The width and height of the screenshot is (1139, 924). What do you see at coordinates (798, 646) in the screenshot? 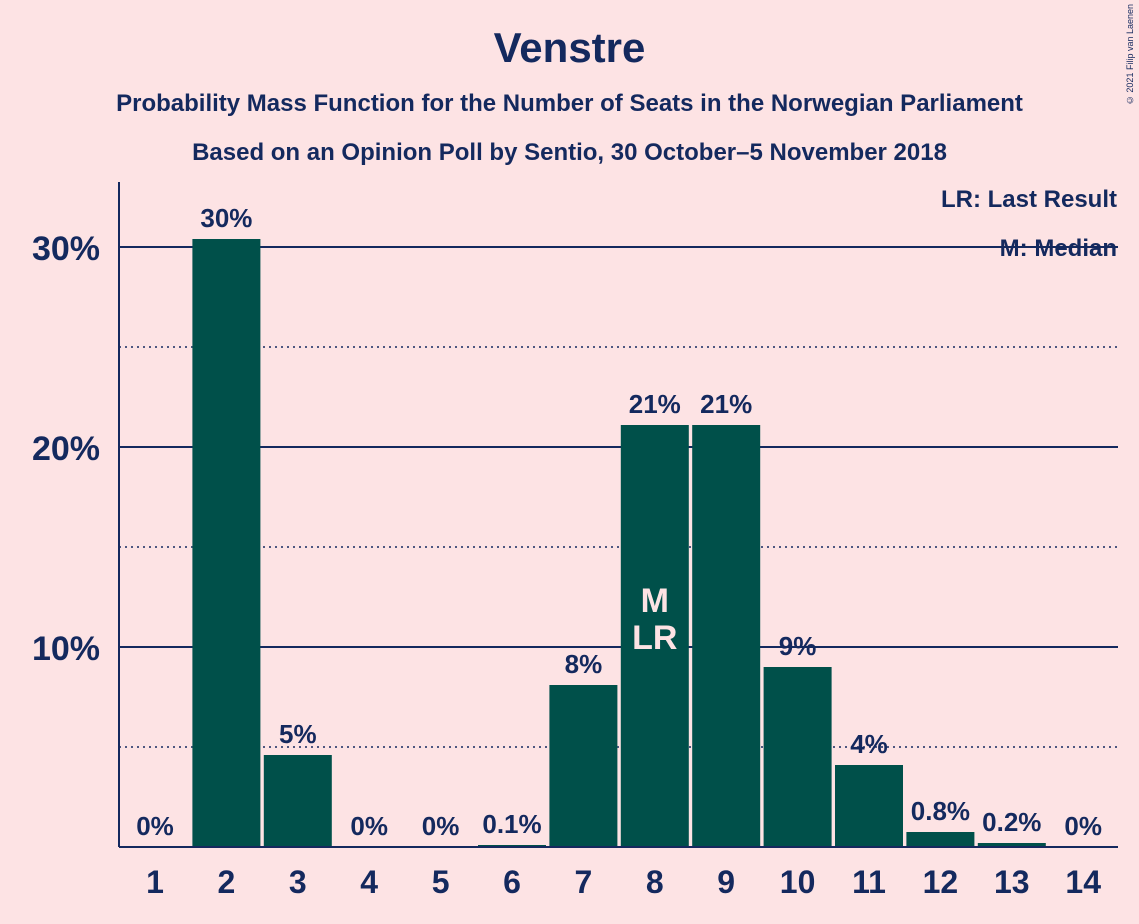
I see `data-label: 9%` at bounding box center [798, 646].